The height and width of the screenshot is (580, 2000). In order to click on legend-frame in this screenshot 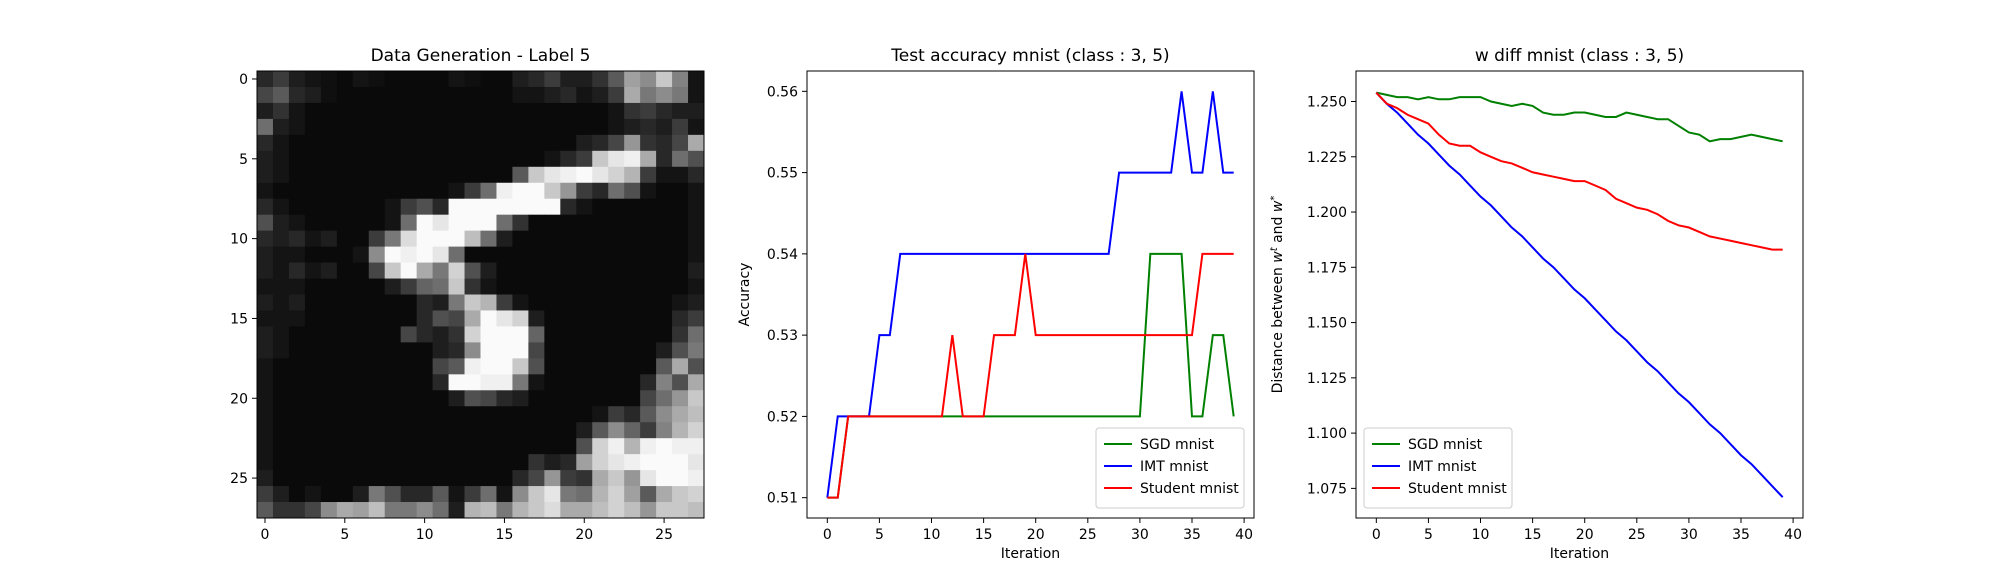, I will do `click(1438, 468)`.